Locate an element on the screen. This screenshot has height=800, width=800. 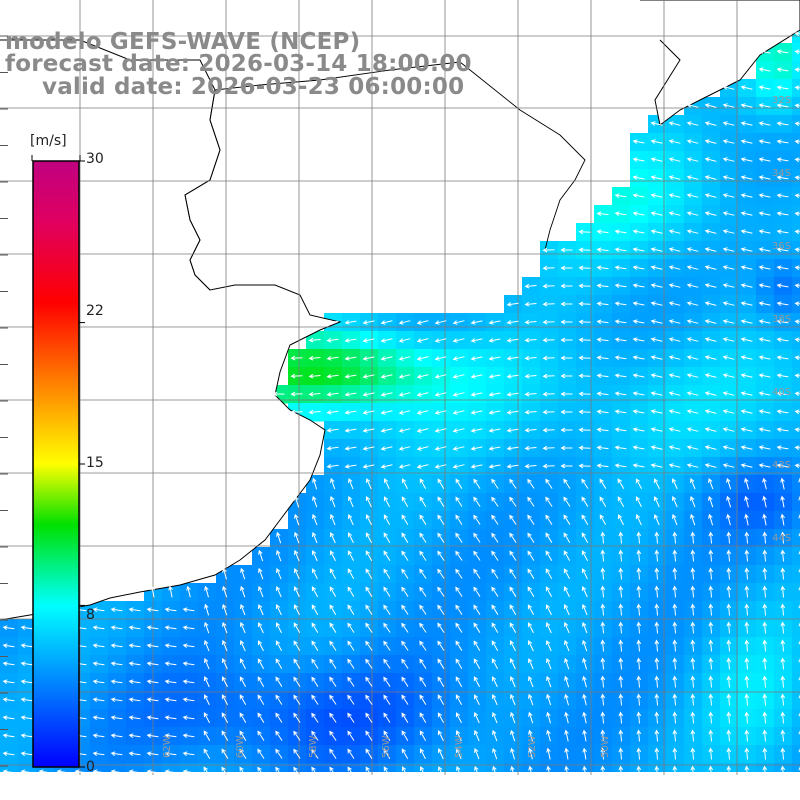
colorbar-tick-30: 30 is located at coordinates (95, 159).